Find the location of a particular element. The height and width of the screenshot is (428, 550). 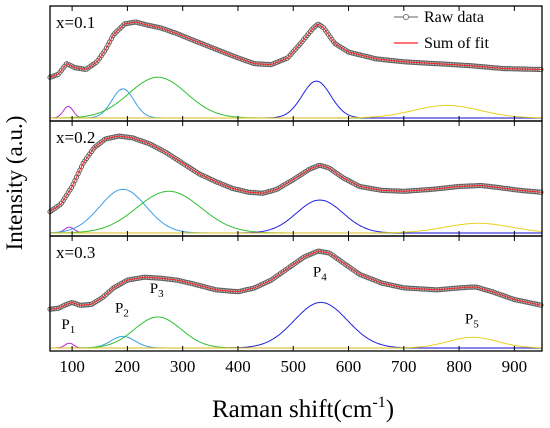

x-axis-title-end: ) is located at coordinates (390, 409).